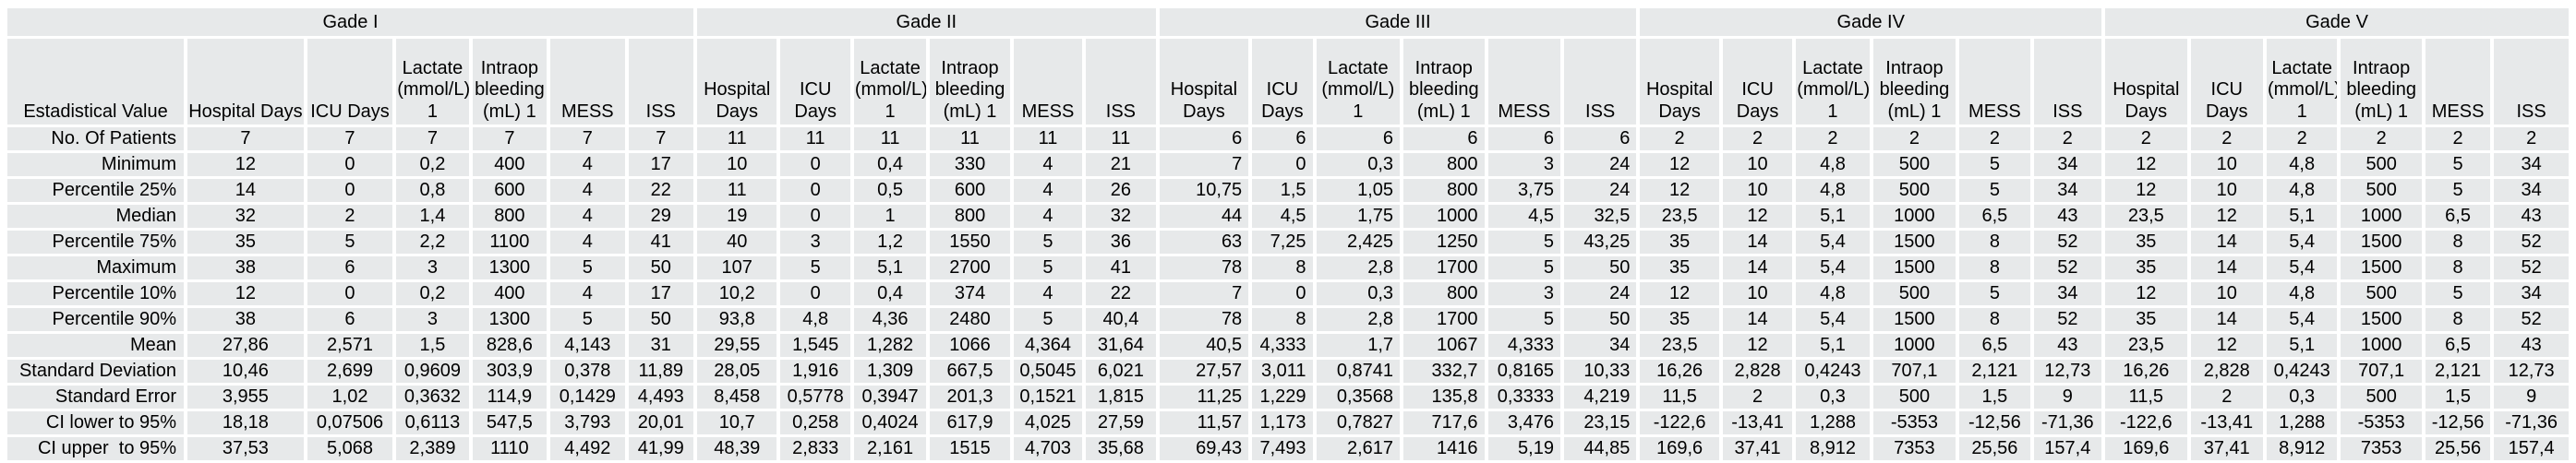 The image size is (2576, 463). What do you see at coordinates (1204, 397) in the screenshot?
I see `cell: 11,25` at bounding box center [1204, 397].